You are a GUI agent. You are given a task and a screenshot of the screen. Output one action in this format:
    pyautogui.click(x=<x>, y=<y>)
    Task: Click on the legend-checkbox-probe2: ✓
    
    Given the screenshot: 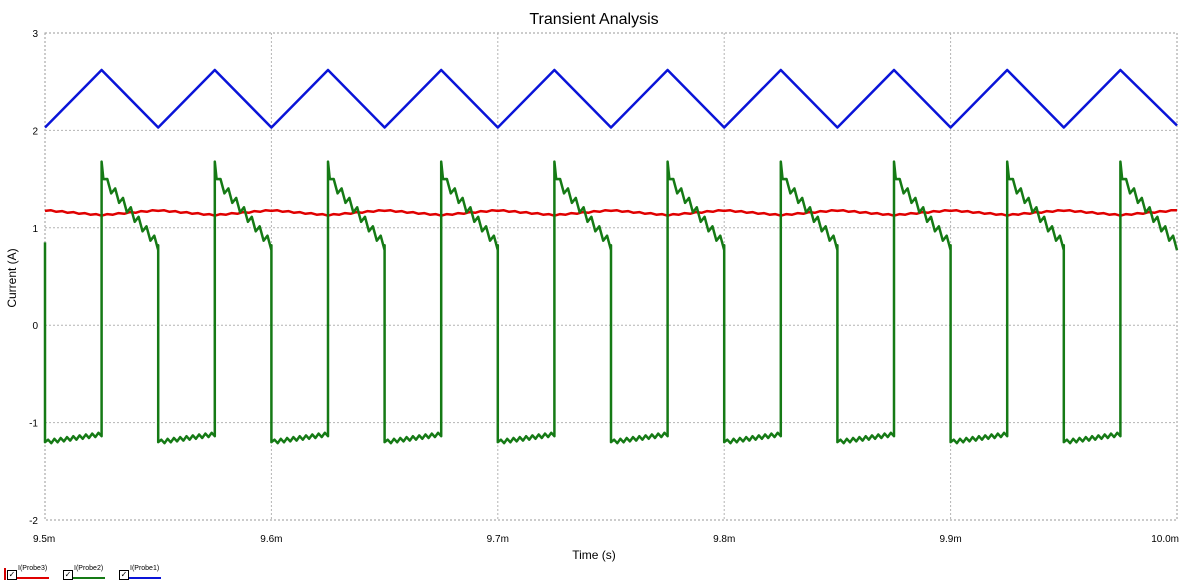 What is the action you would take?
    pyautogui.click(x=68, y=575)
    